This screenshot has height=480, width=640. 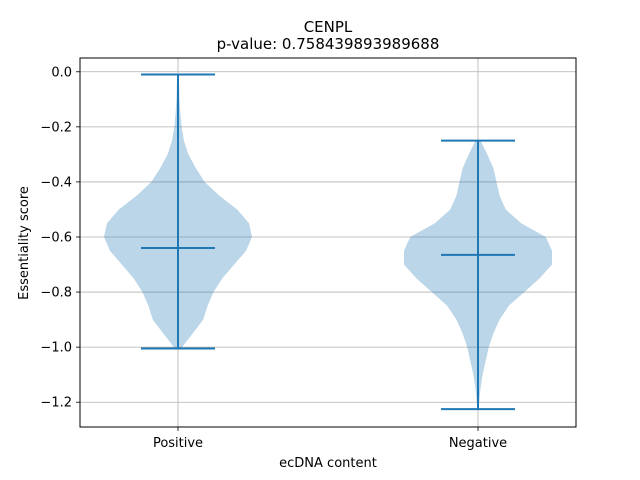 I want to click on y-tick-label: −0.6, so click(x=56, y=237).